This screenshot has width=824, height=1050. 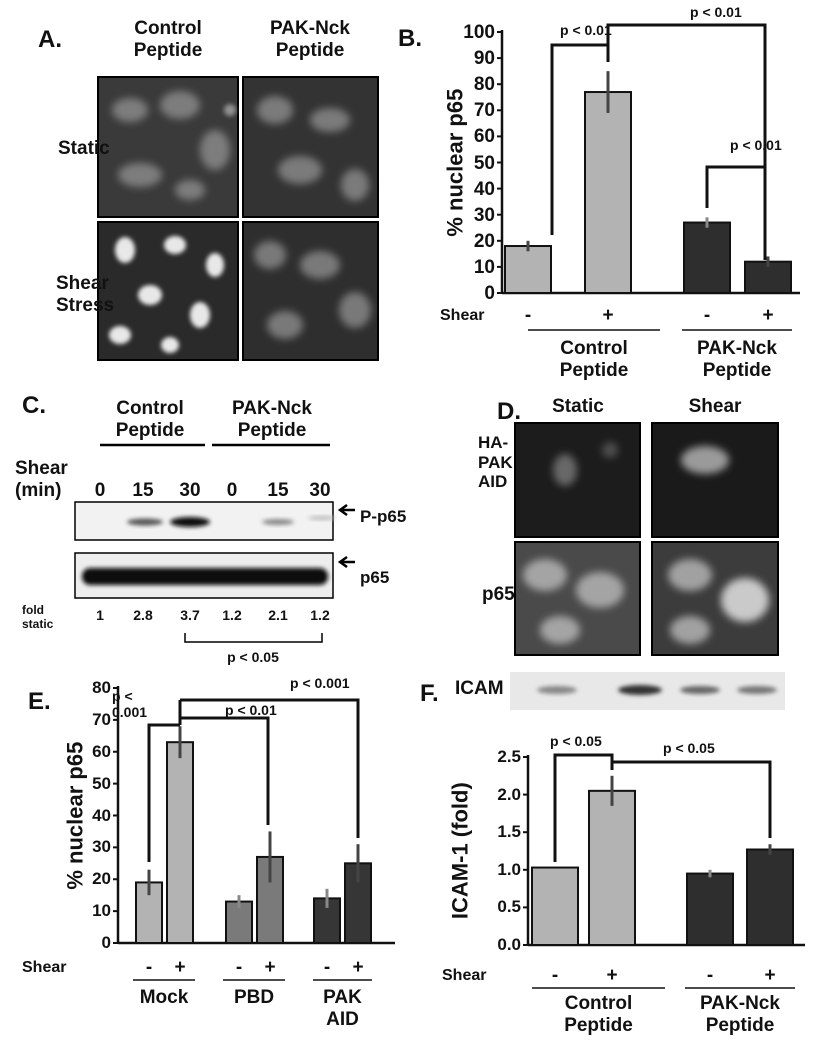 I want to click on y-tick-label: 2.5, so click(x=509, y=756).